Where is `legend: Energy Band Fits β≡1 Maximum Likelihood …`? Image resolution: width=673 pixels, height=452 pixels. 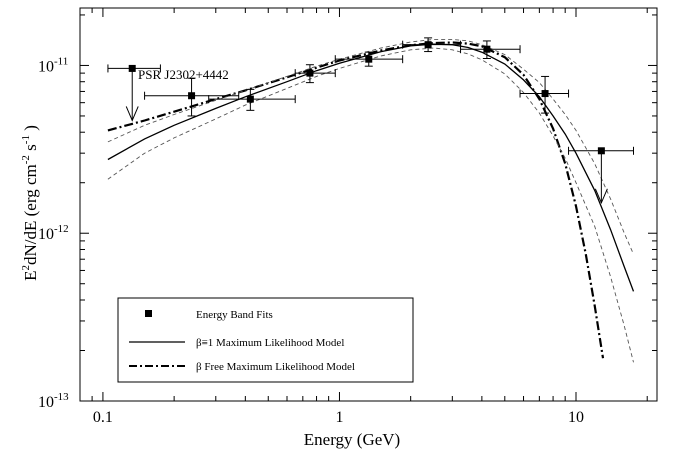
legend: Energy Band Fits β≡1 Maximum Likelihood … is located at coordinates (265, 340).